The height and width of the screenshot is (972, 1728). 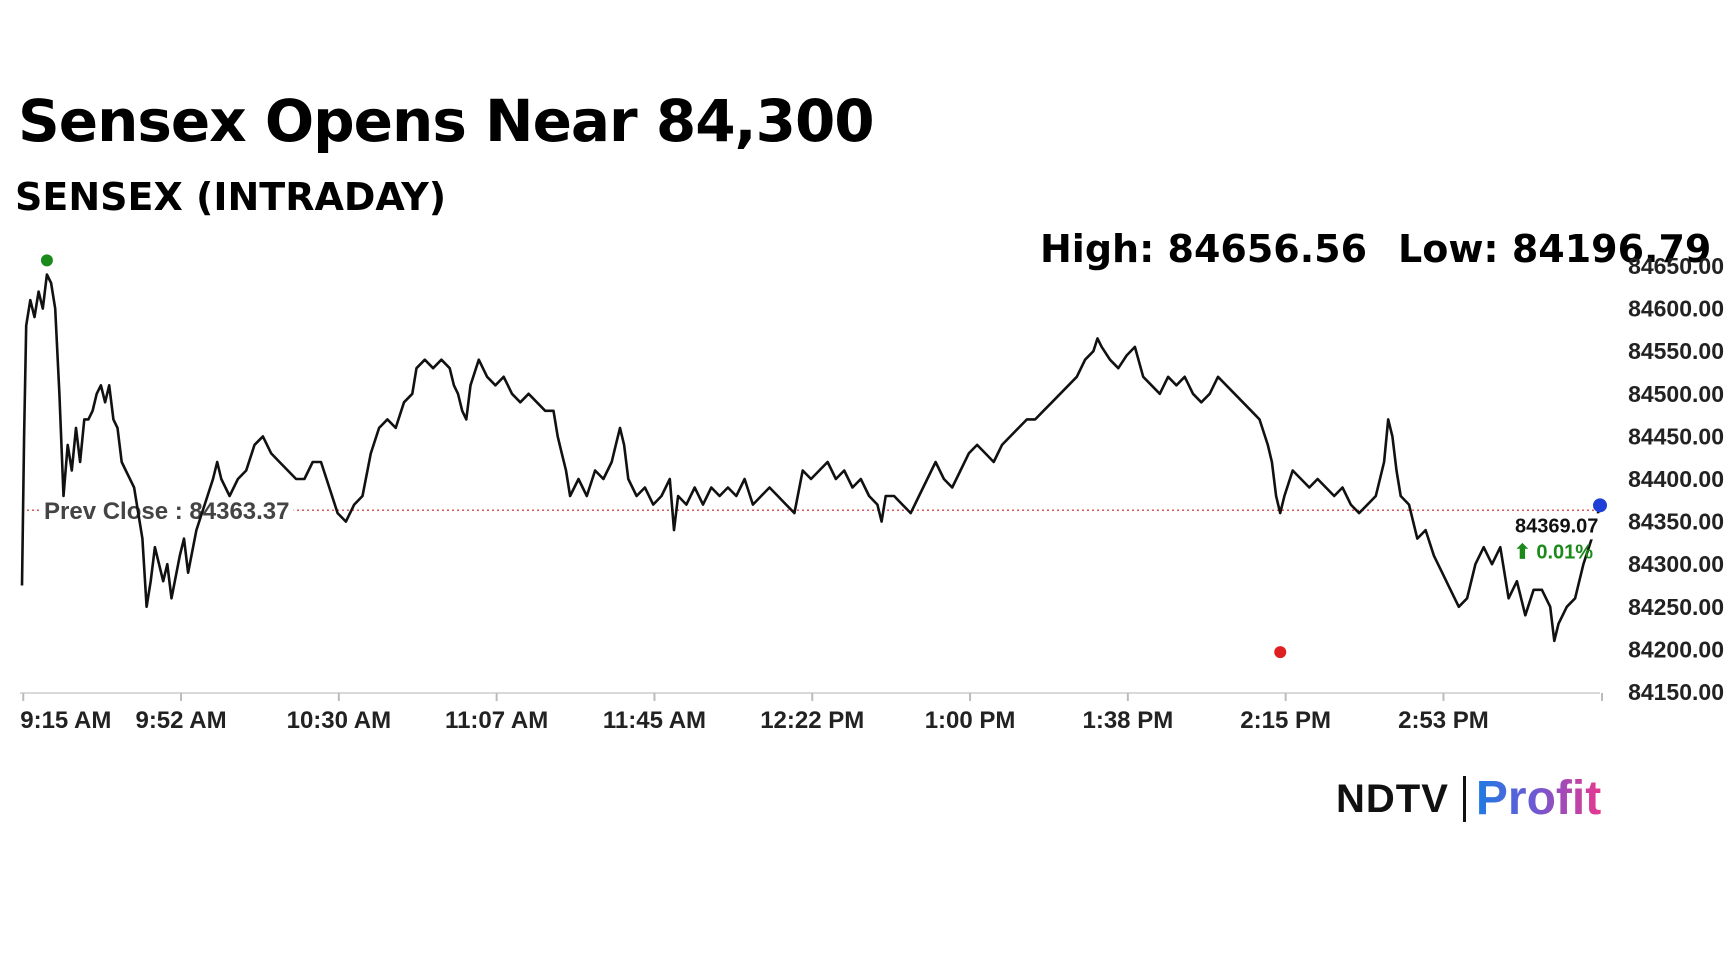 What do you see at coordinates (46, 260) in the screenshot?
I see `high-marker` at bounding box center [46, 260].